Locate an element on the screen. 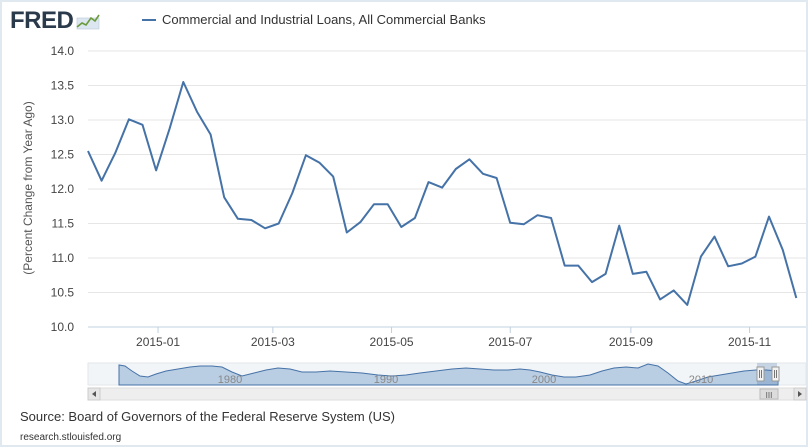  y-tick-label: 13.0 is located at coordinates (63, 120).